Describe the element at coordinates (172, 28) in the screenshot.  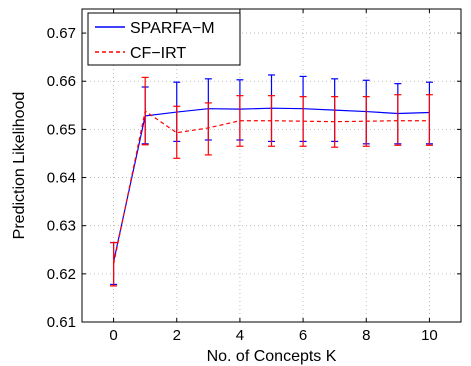
I see `legend-label-sparfa-m: SPARFA−M` at that location.